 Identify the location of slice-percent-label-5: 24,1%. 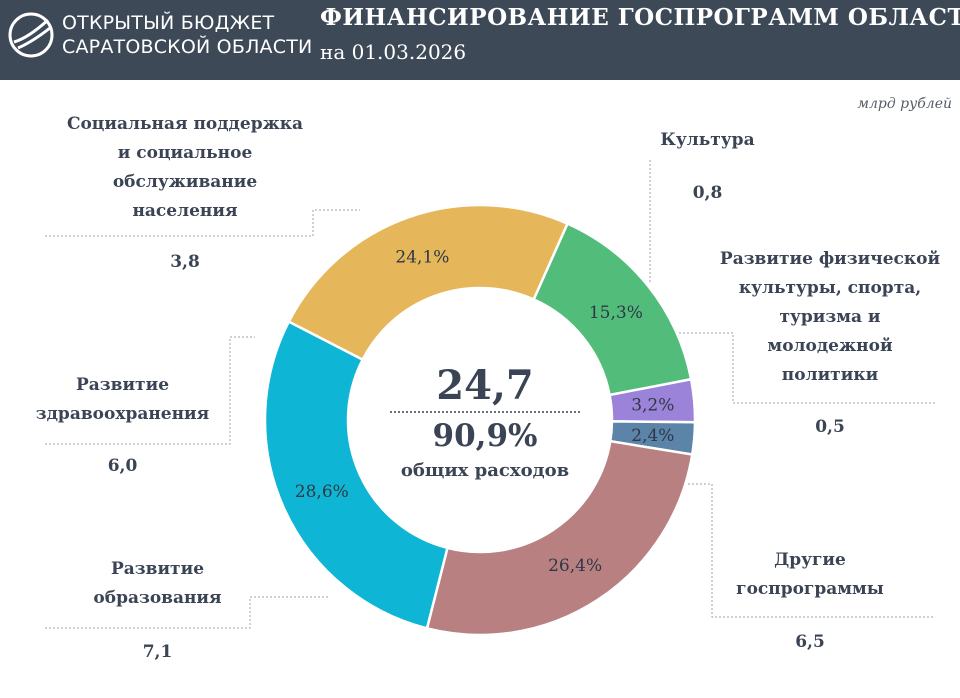
(422, 257).